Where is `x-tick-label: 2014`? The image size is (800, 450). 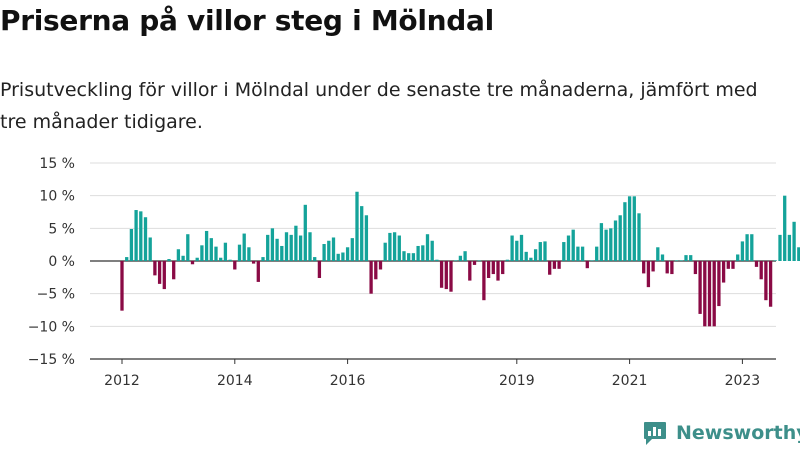 x-tick-label: 2014 is located at coordinates (235, 381).